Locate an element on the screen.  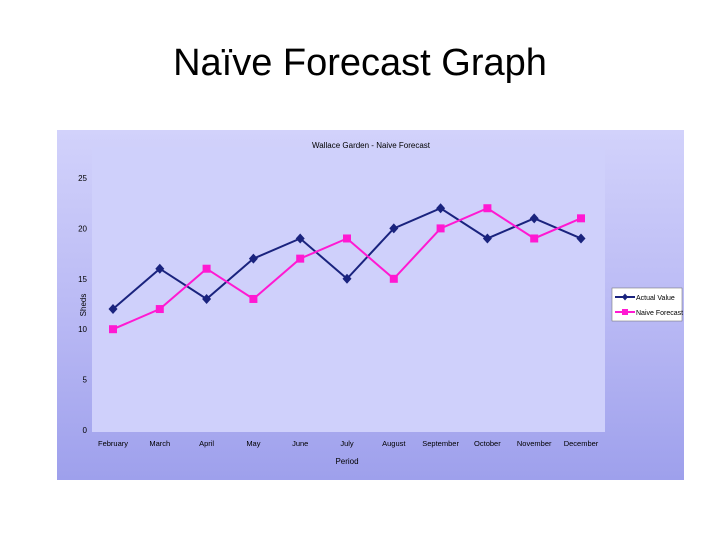
x-tick-label: February is located at coordinates (113, 443).